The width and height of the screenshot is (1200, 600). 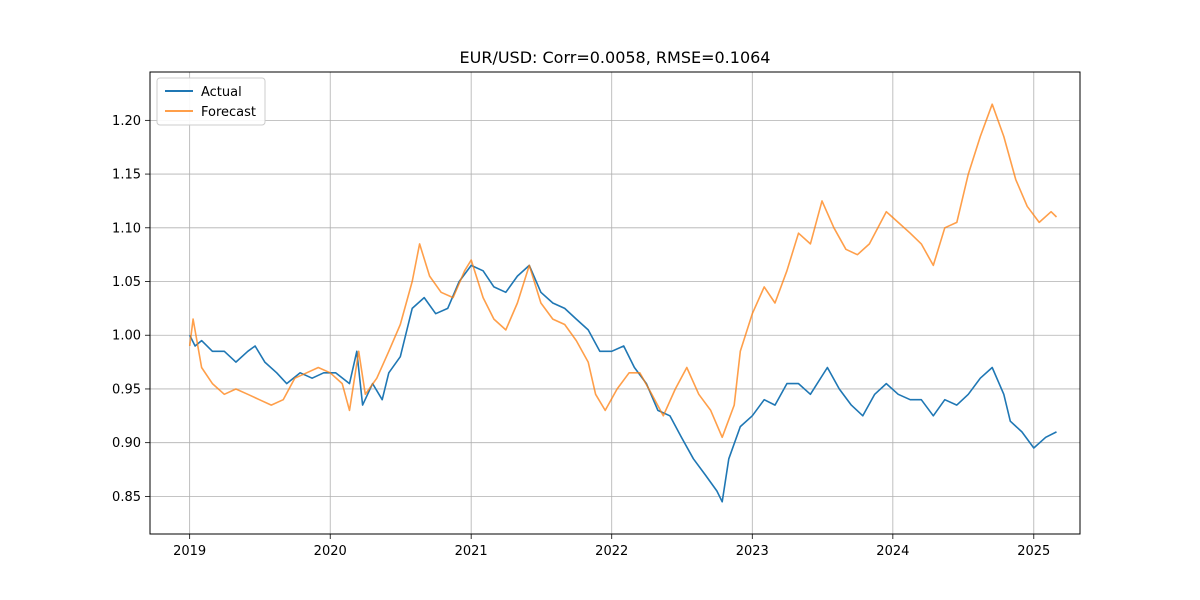 I want to click on y-tick-label: 0.90, so click(x=126, y=443).